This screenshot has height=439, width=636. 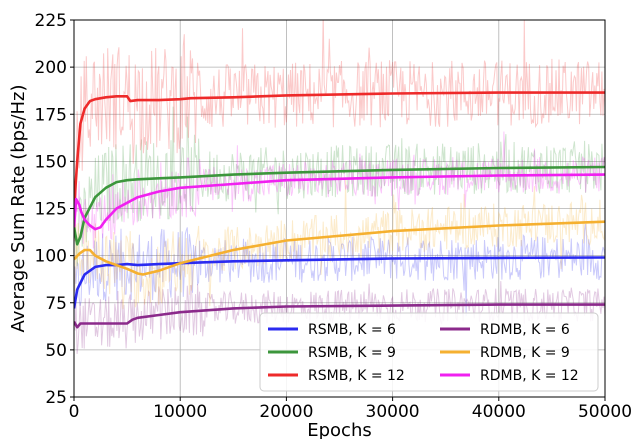 I want to click on legend-box, so click(x=429, y=352).